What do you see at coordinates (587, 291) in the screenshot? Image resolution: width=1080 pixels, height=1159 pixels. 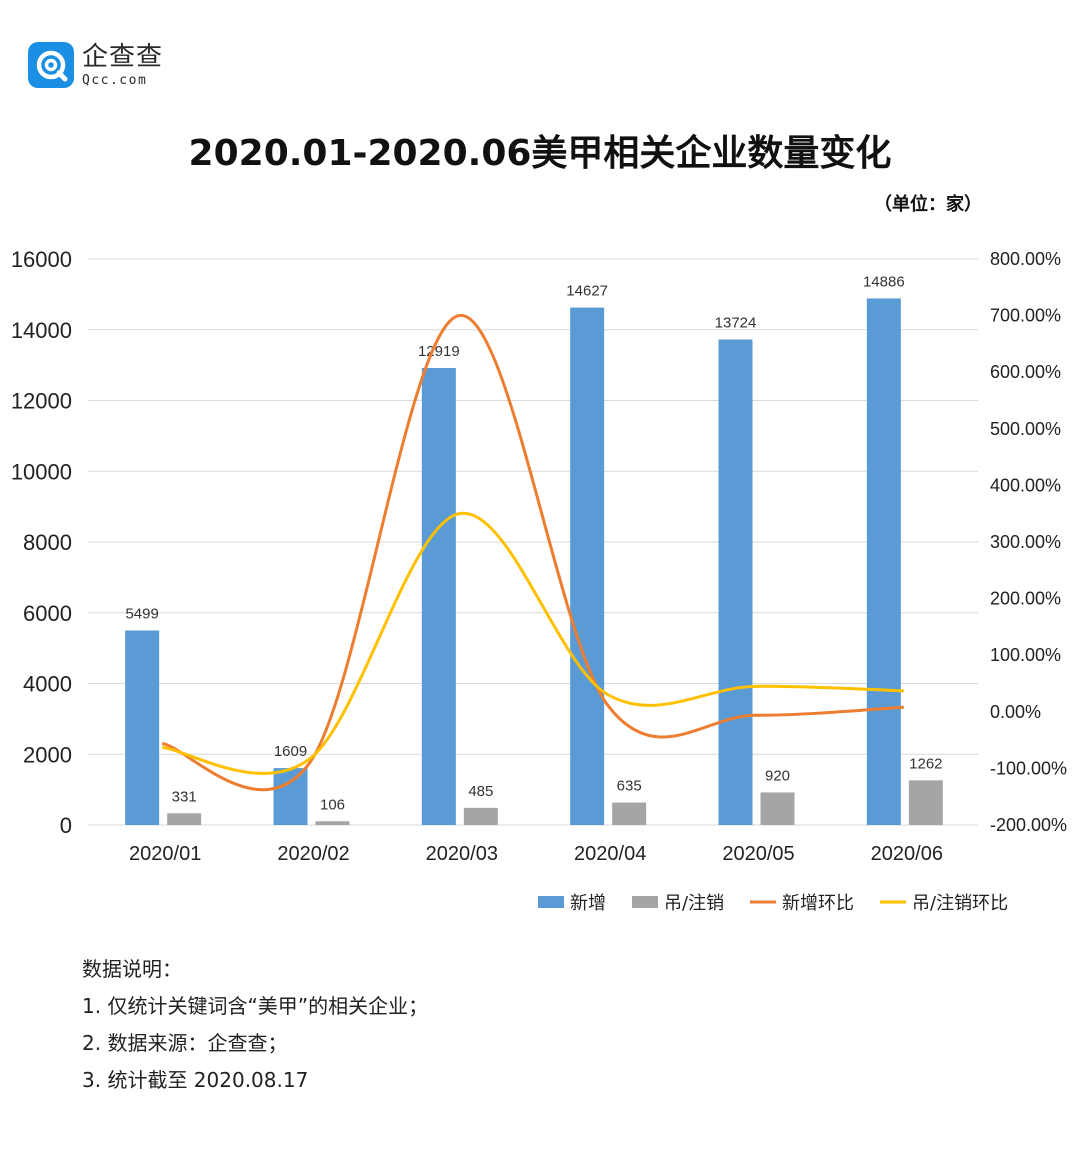 I see `data-label: 14627` at bounding box center [587, 291].